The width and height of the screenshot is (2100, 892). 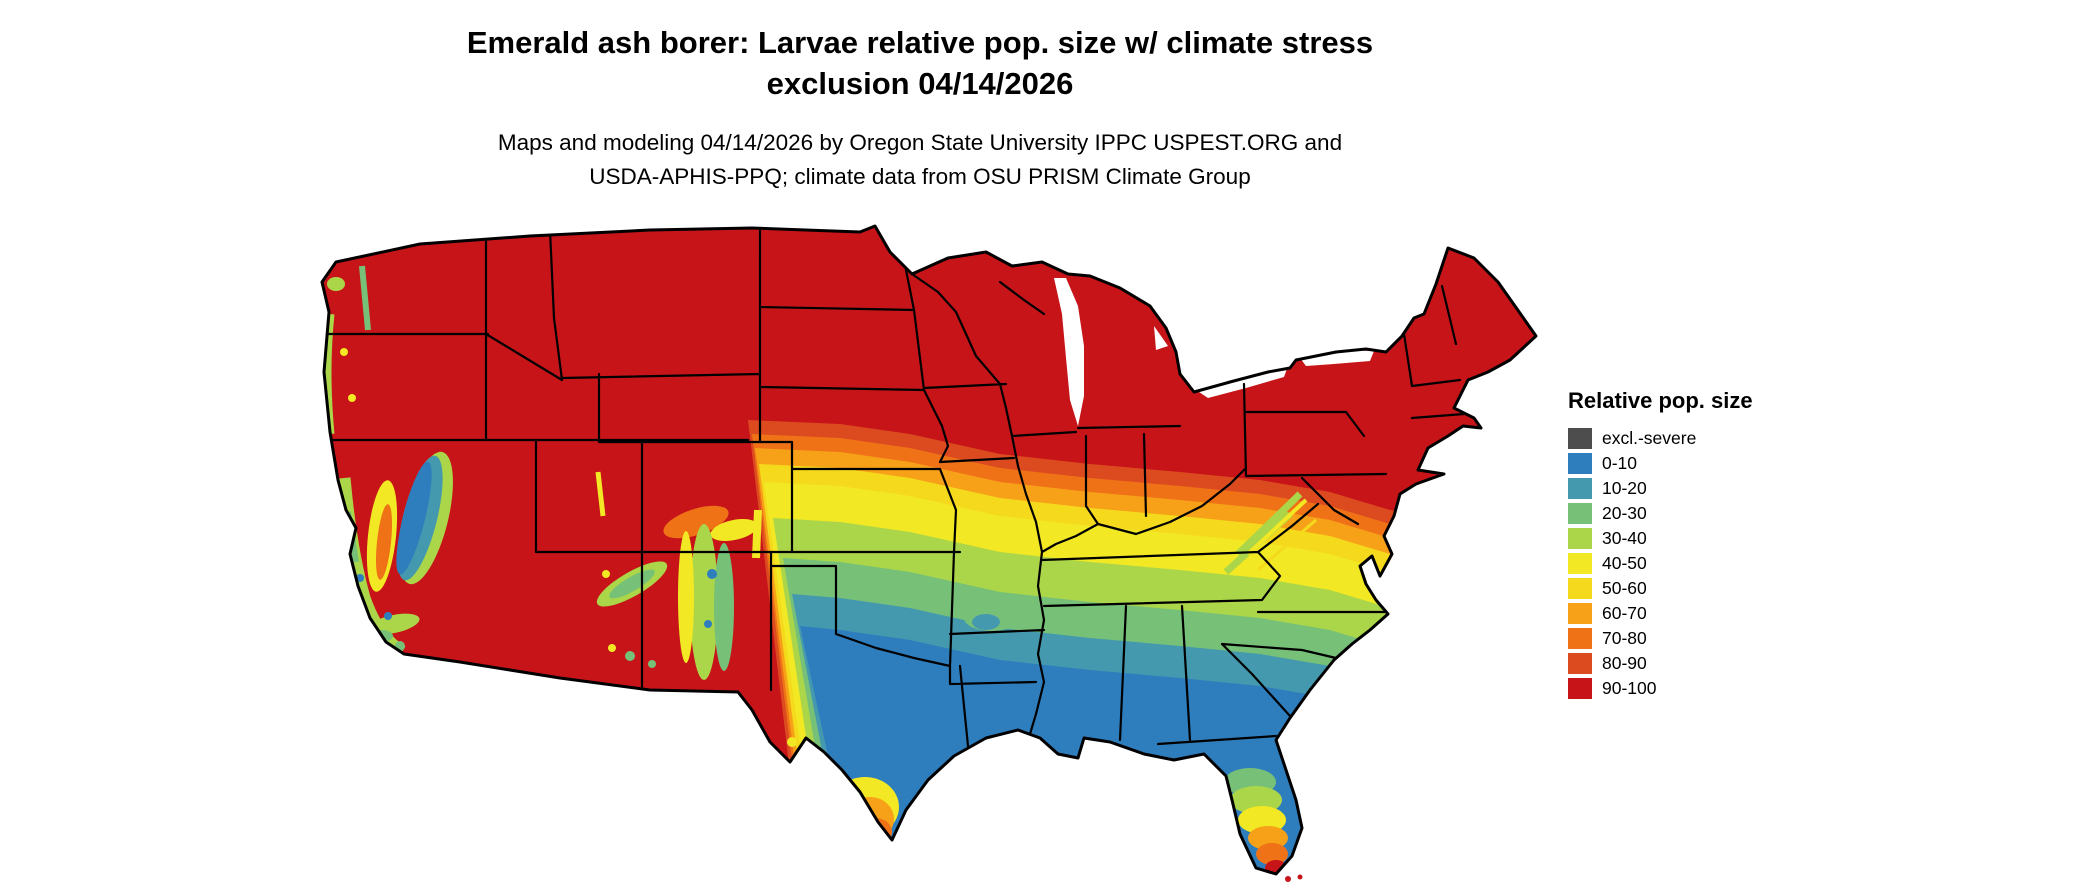 What do you see at coordinates (1708, 613) in the screenshot?
I see `legend-item: 60-70` at bounding box center [1708, 613].